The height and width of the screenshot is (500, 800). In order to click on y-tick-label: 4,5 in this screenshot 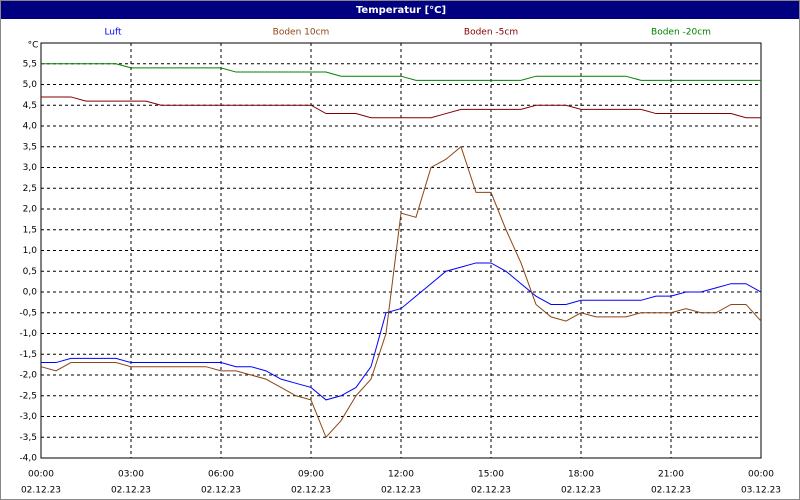, I will do `click(30, 106)`.